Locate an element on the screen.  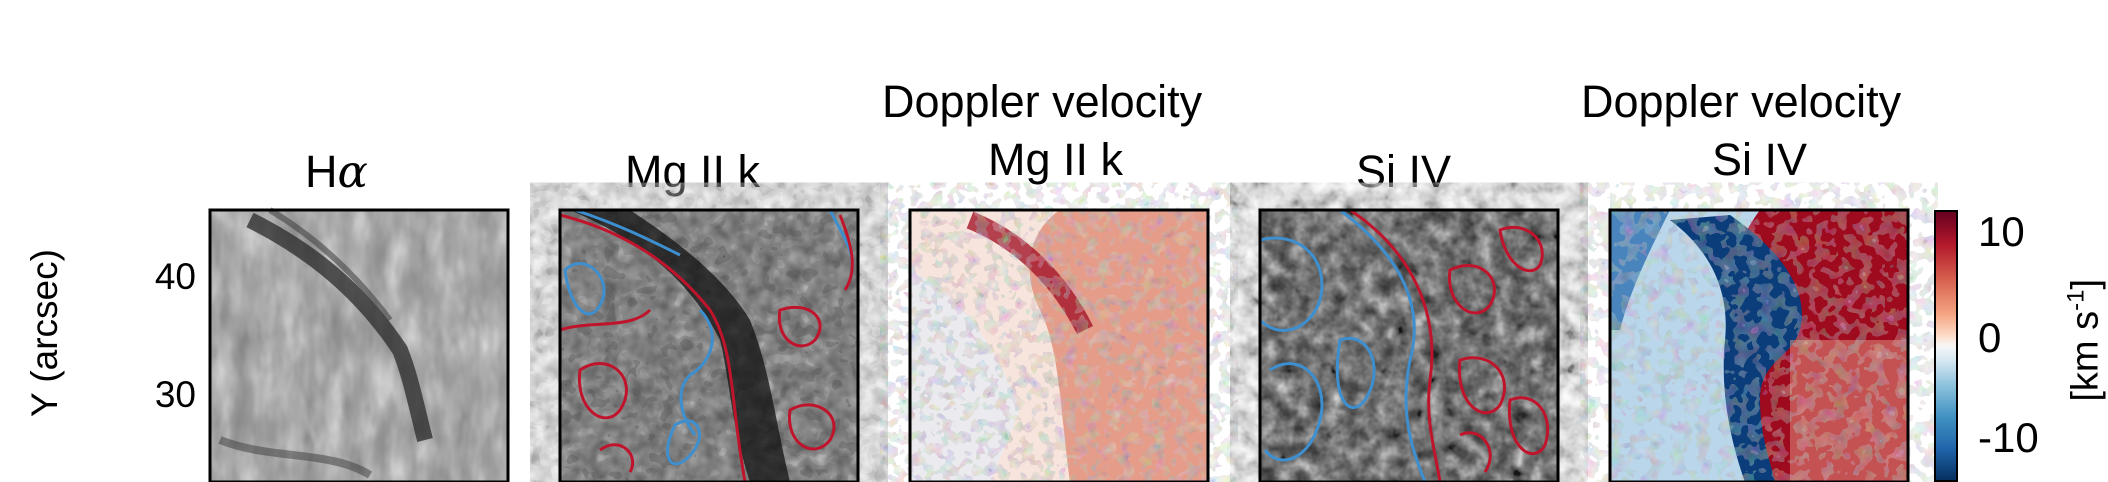
colorbar is located at coordinates (1946, 346).